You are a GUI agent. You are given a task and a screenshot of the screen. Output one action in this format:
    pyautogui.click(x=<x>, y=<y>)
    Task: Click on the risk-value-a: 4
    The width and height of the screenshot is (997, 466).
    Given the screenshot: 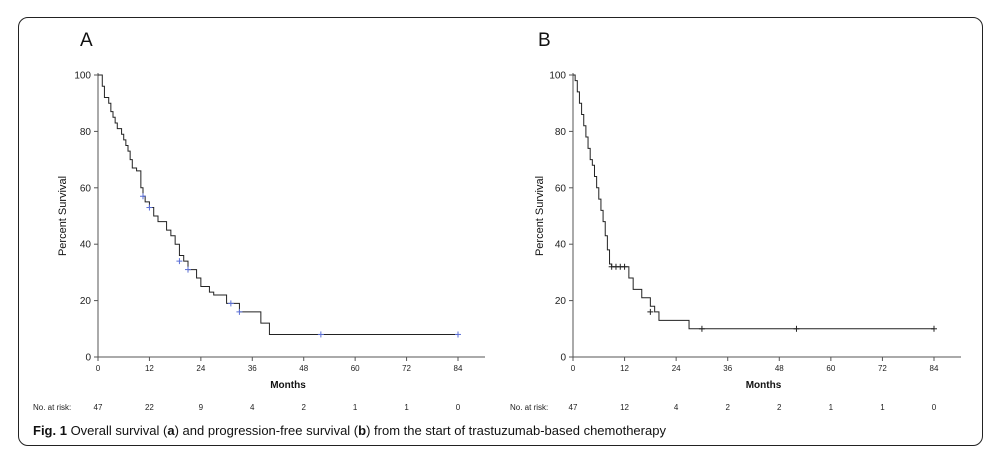 What is the action you would take?
    pyautogui.click(x=252, y=407)
    